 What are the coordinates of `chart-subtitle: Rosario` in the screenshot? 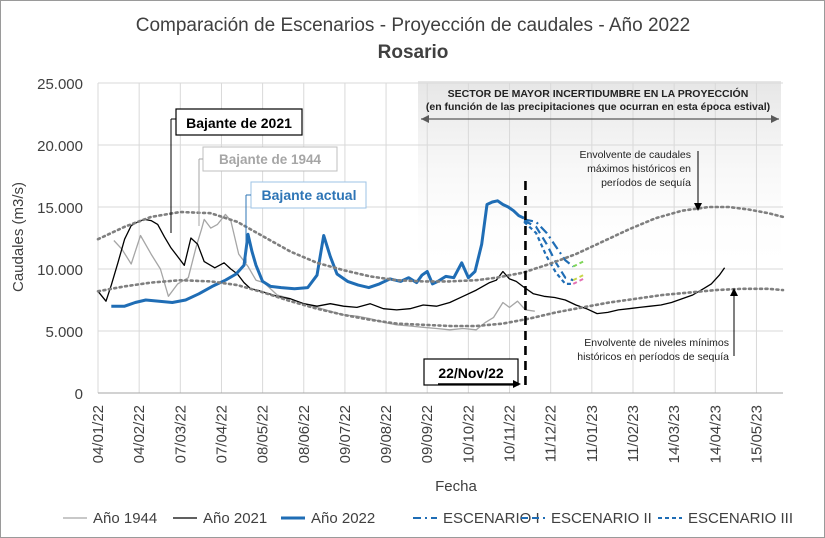 It's located at (413, 52).